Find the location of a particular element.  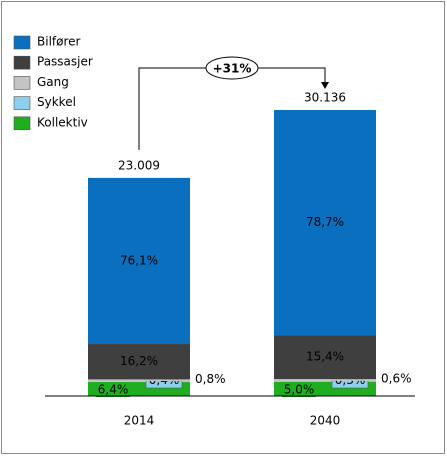

data-label: 78,7% is located at coordinates (325, 222).